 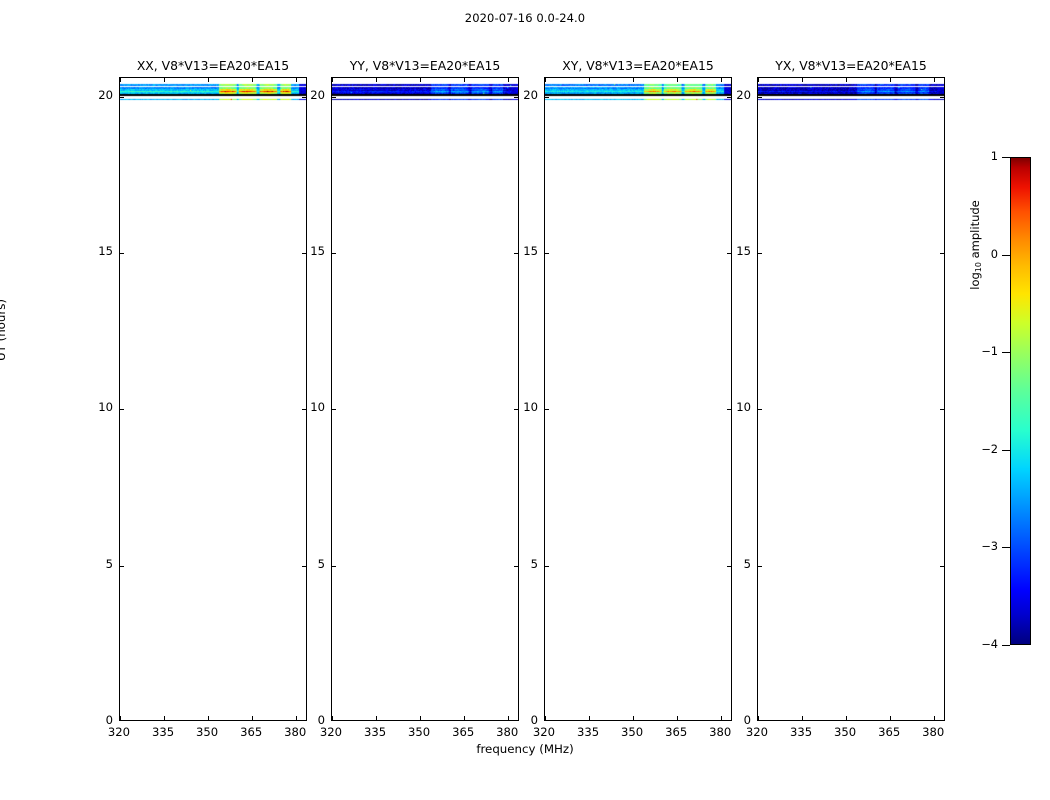 I want to click on heatmap-panel-xy, so click(x=638, y=399).